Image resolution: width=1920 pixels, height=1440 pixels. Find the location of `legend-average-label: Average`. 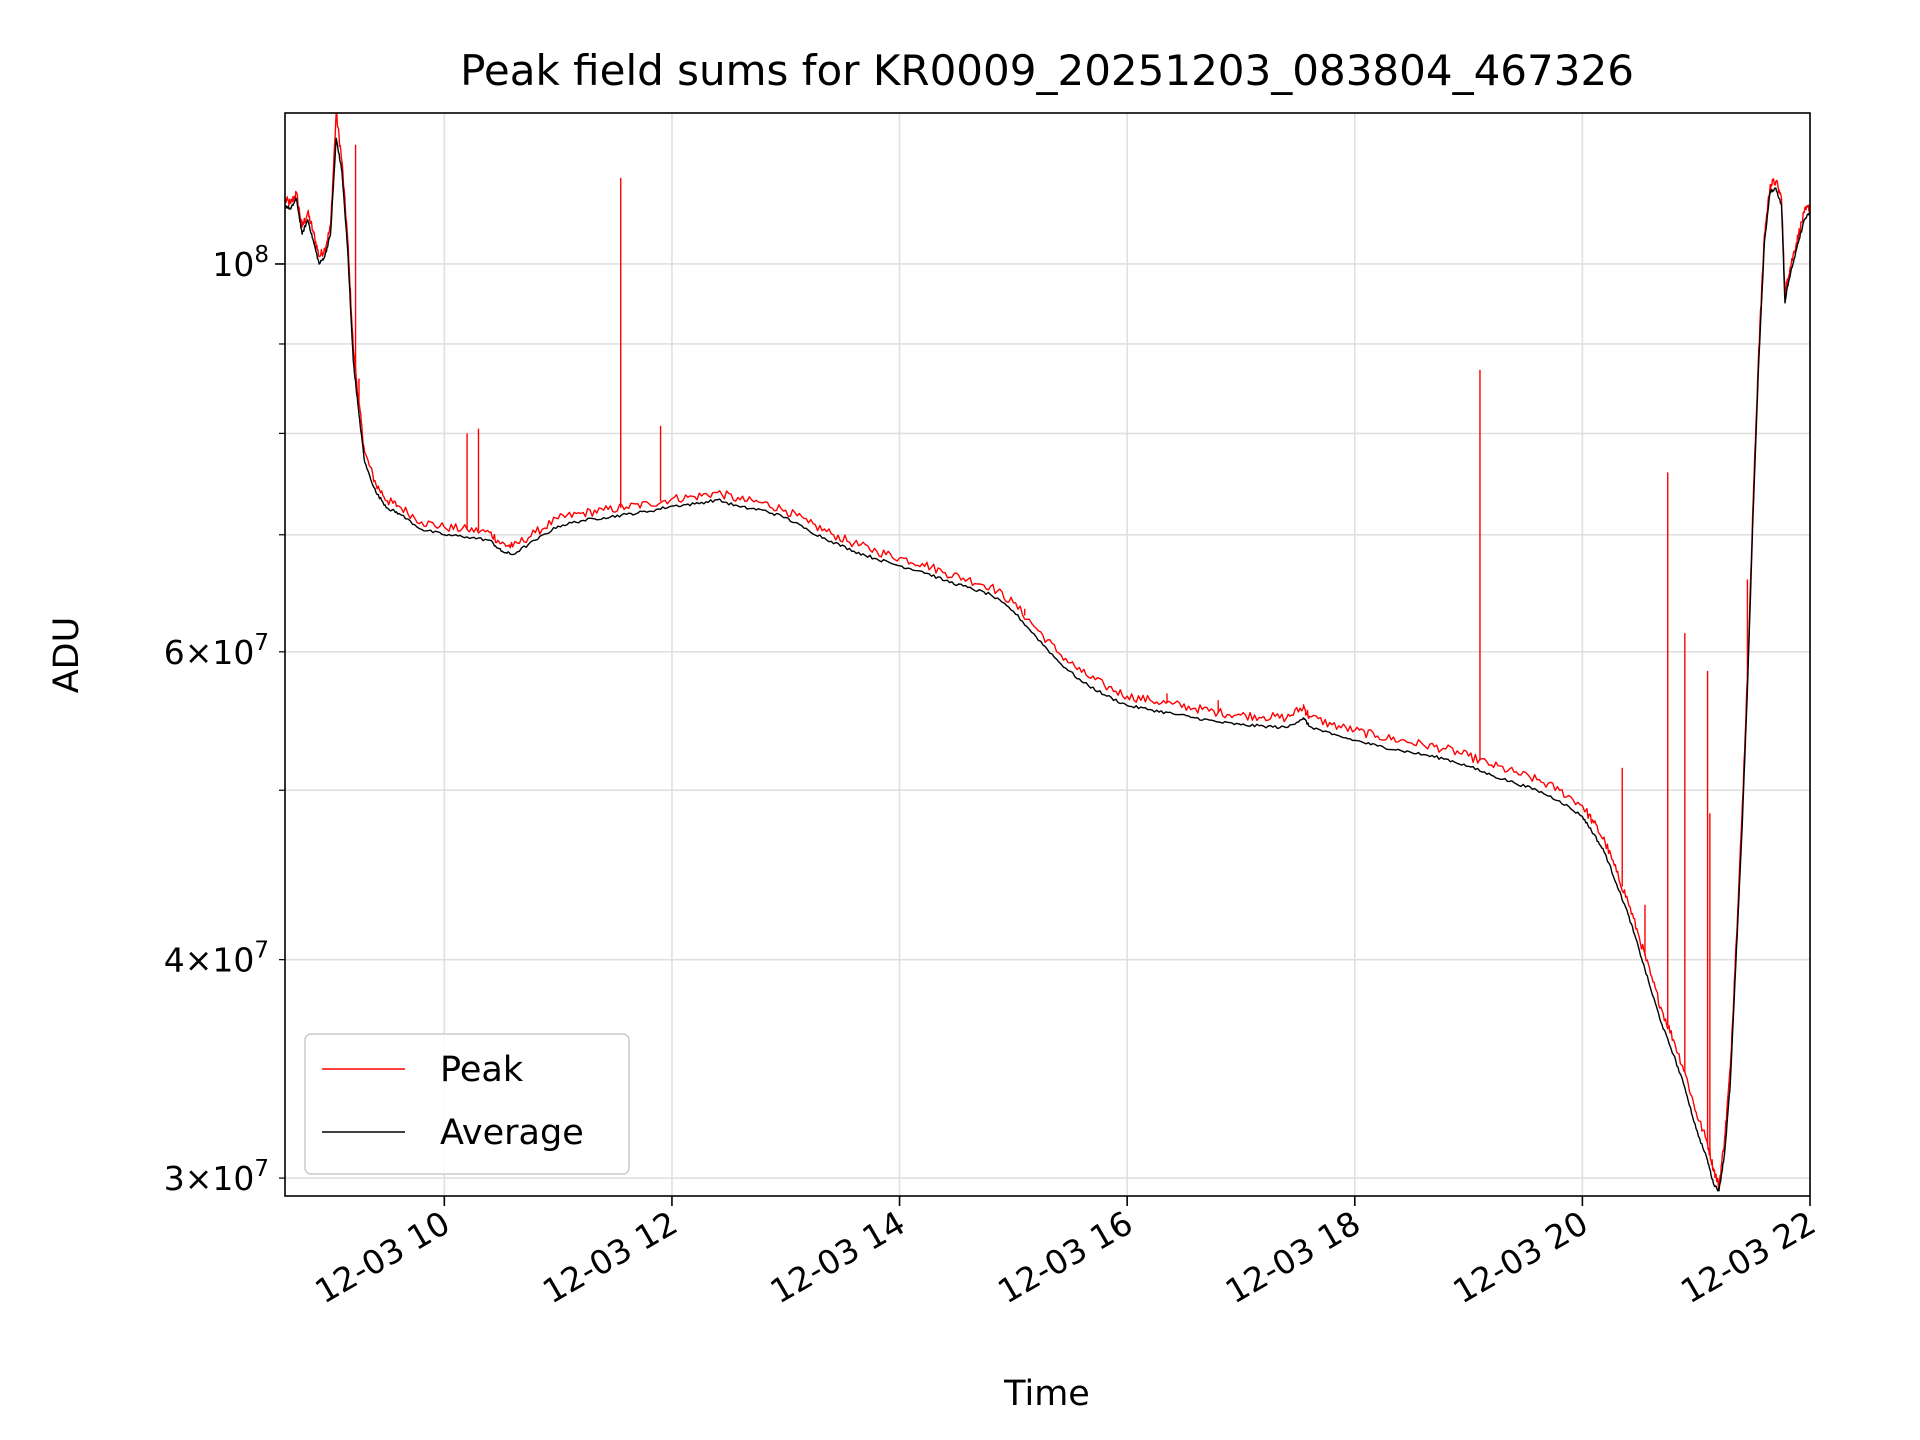

legend-average-label: Average is located at coordinates (512, 1133).